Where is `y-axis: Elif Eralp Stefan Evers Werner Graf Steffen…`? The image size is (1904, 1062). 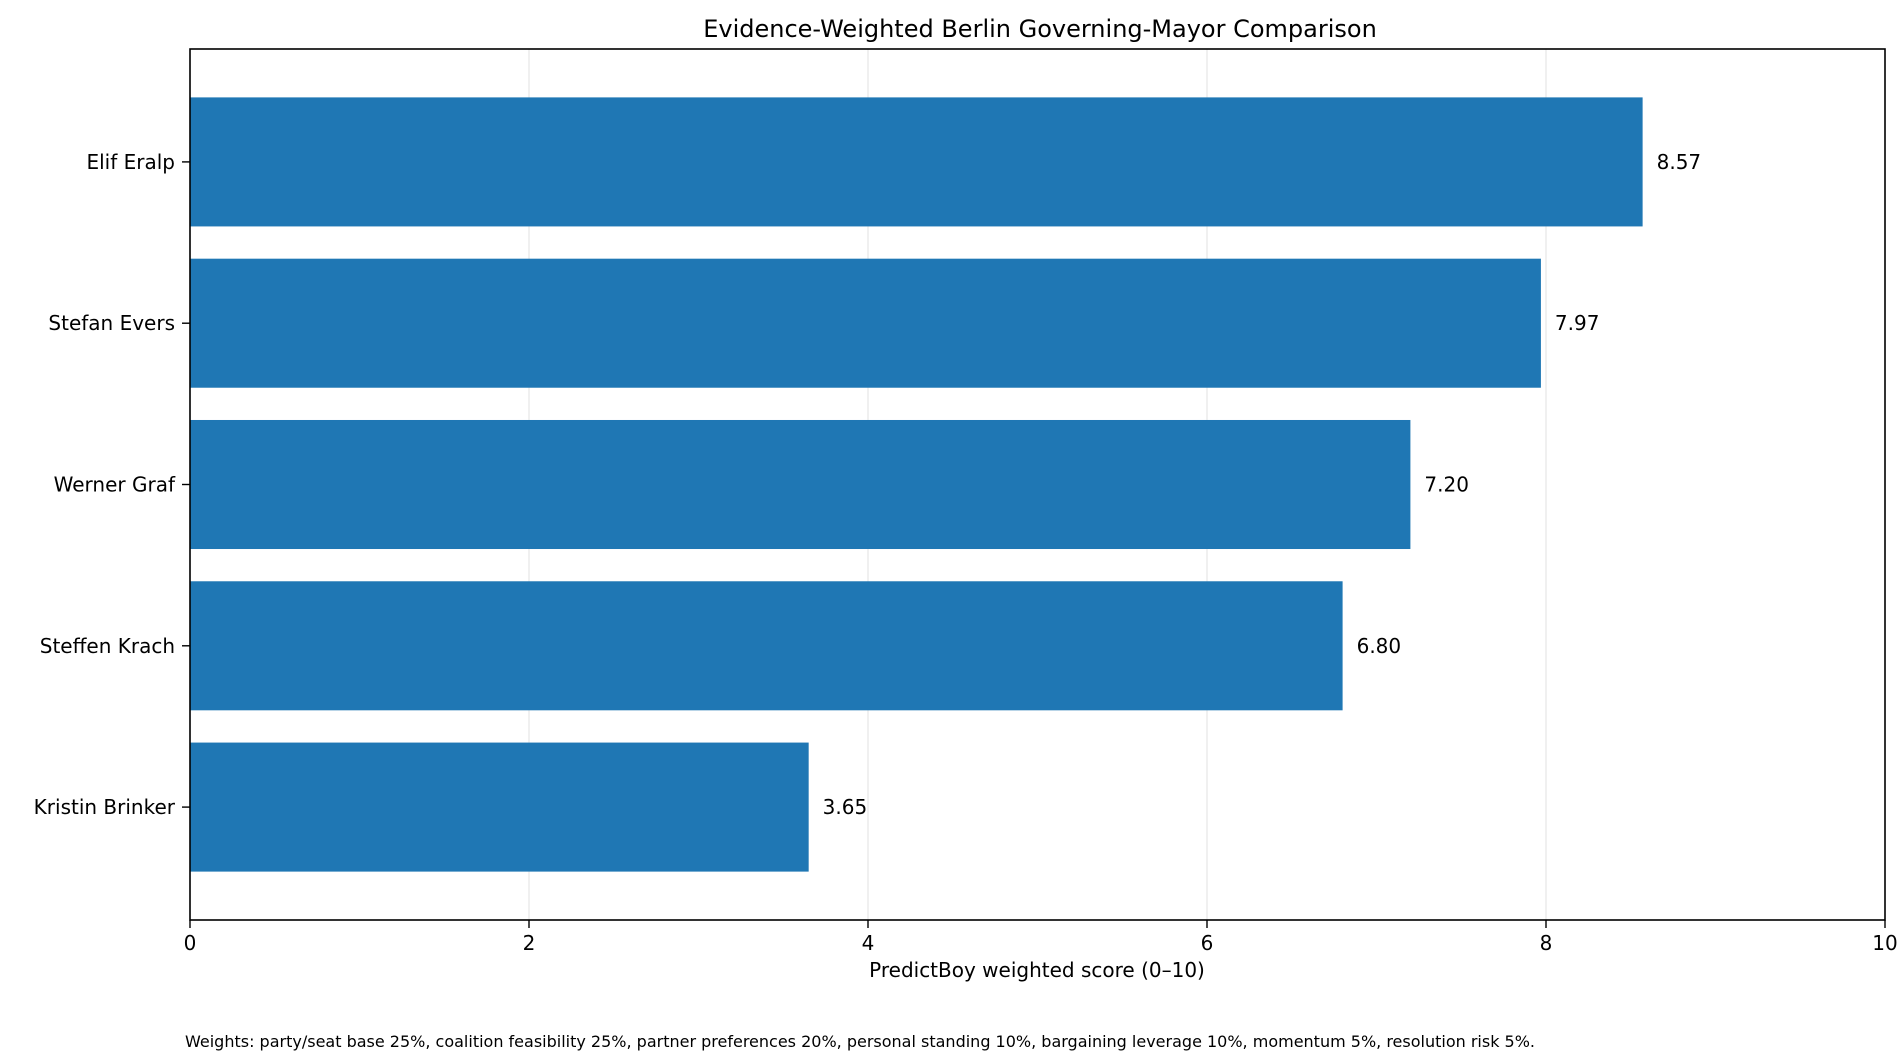 y-axis: Elif Eralp Stefan Evers Werner Graf Steffen… is located at coordinates (112, 484).